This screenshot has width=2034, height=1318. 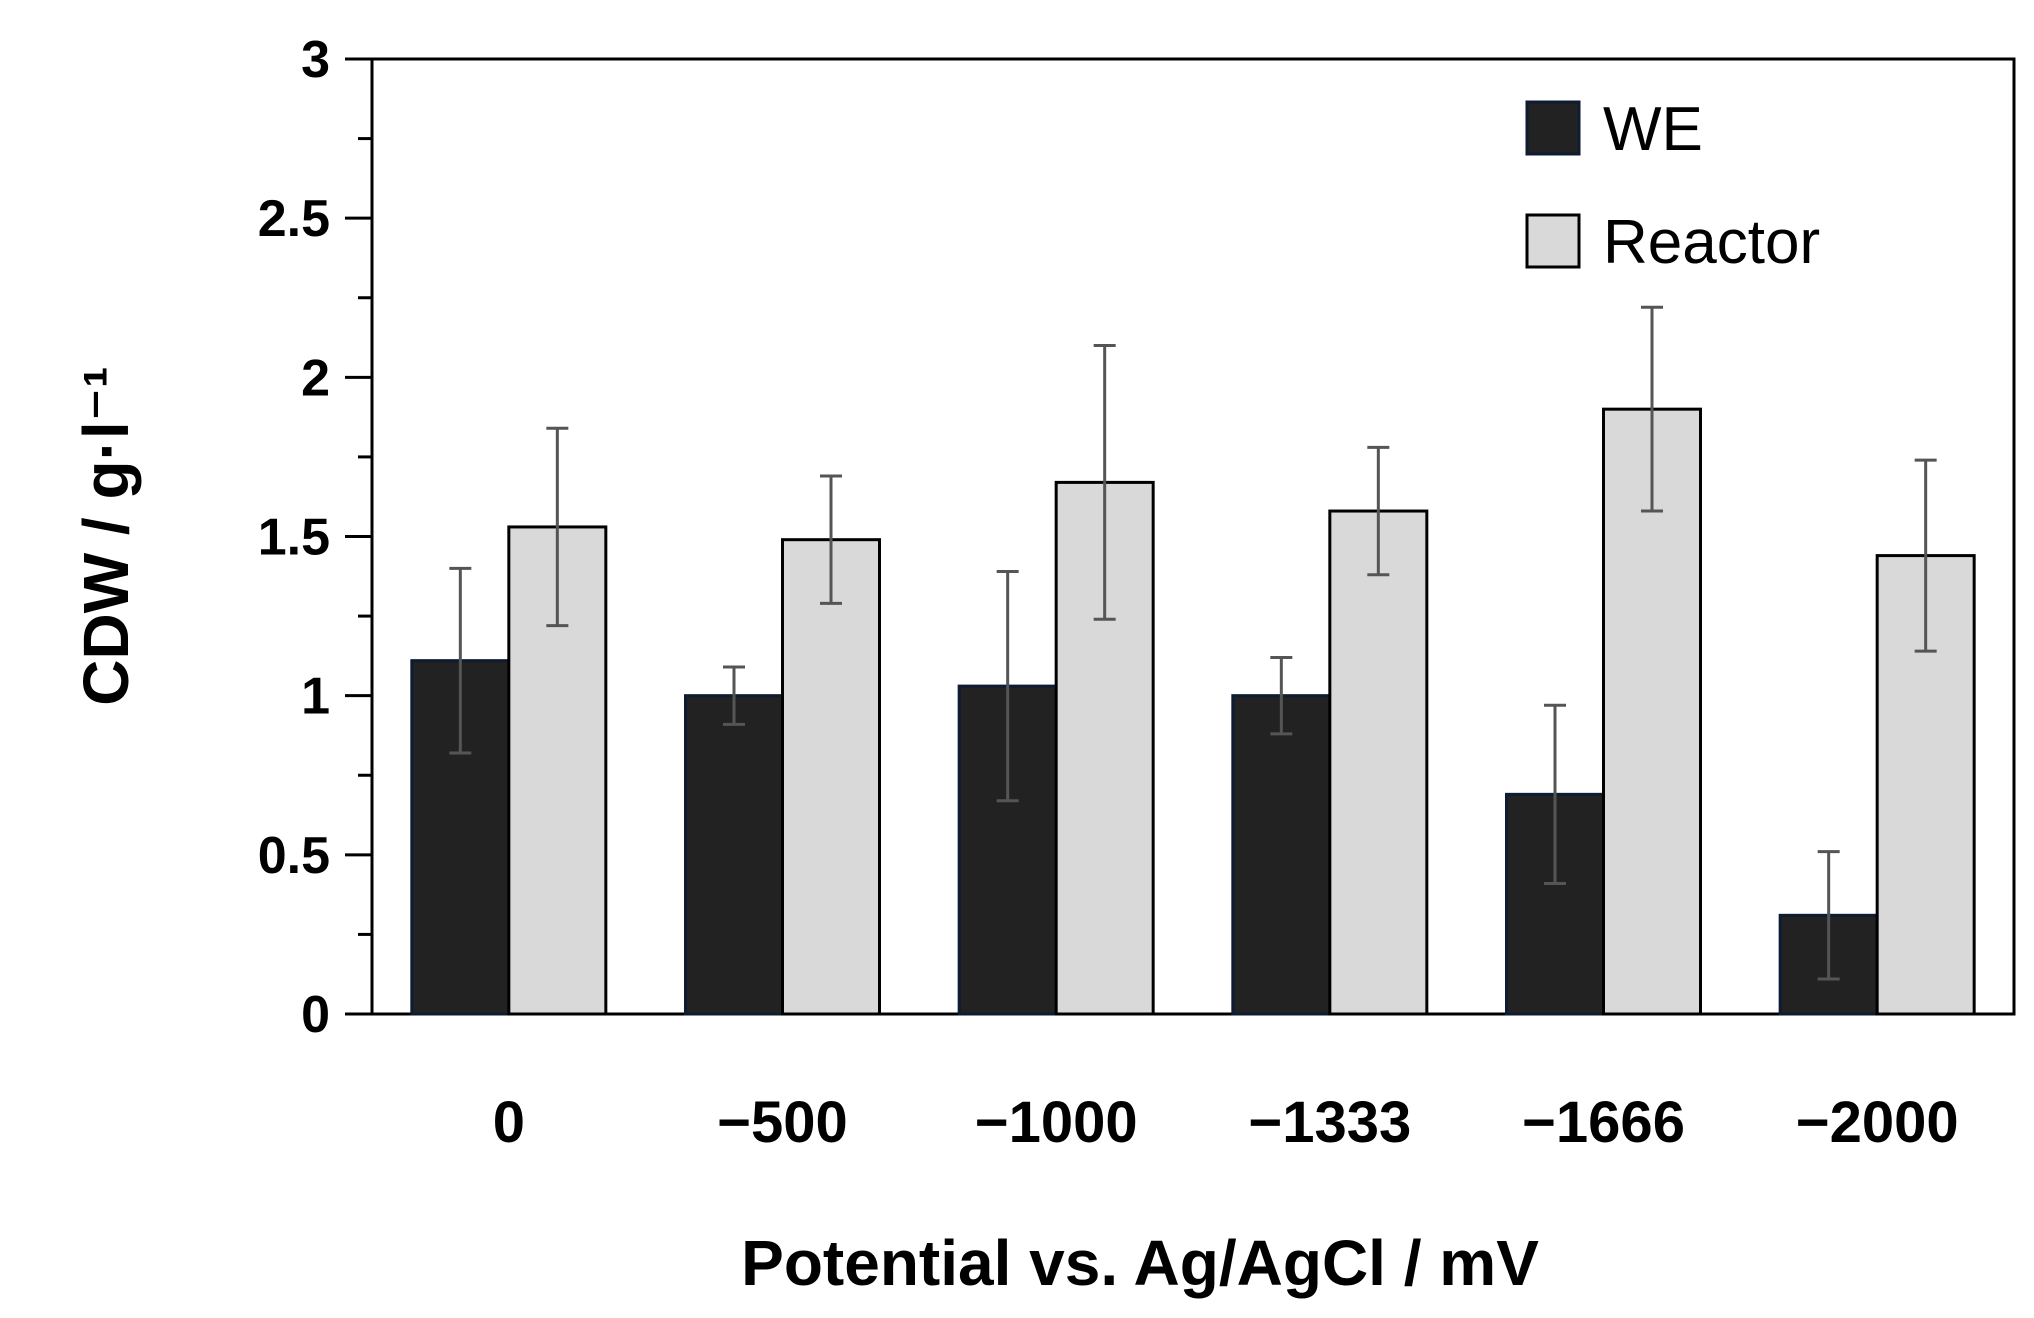 What do you see at coordinates (106, 535) in the screenshot?
I see `y-axis-label: CDW / g·l⁻¹` at bounding box center [106, 535].